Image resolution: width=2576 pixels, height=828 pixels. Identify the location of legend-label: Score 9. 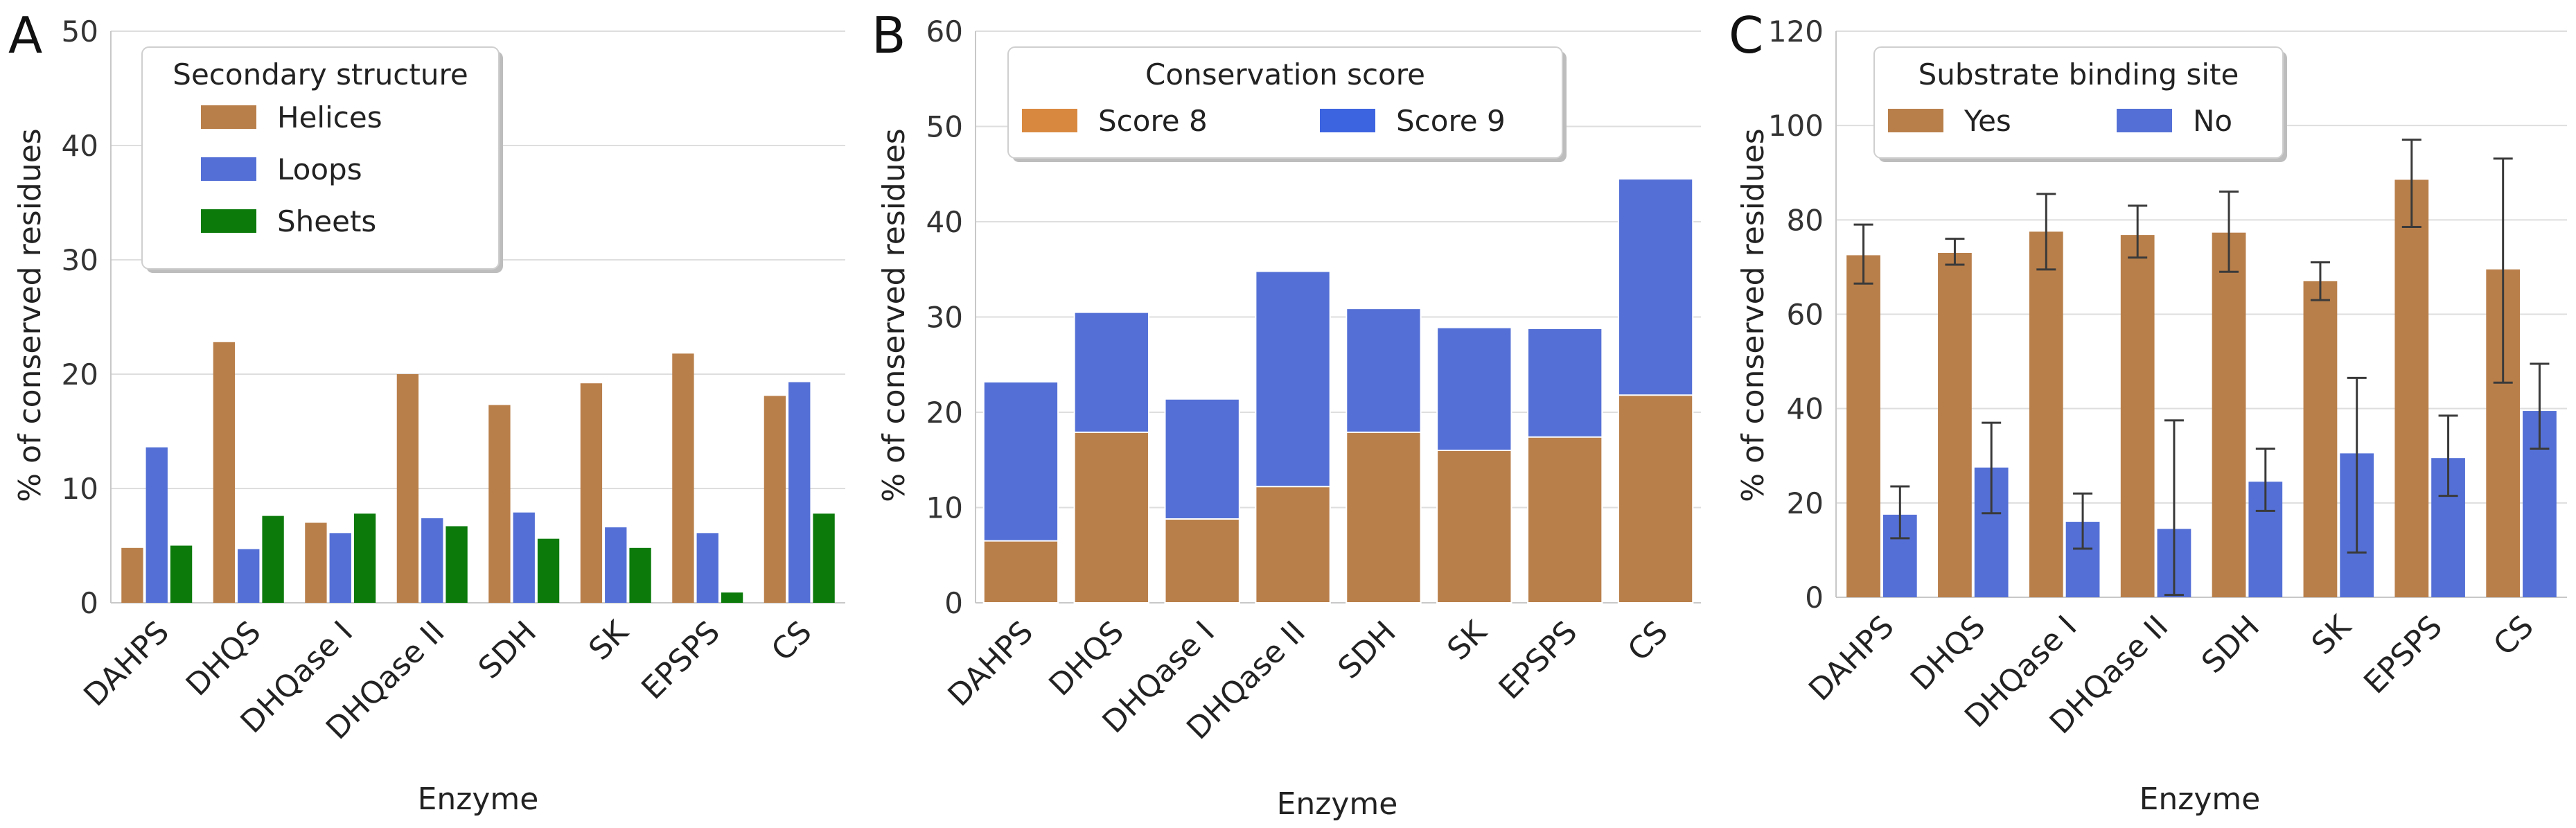
(1451, 121).